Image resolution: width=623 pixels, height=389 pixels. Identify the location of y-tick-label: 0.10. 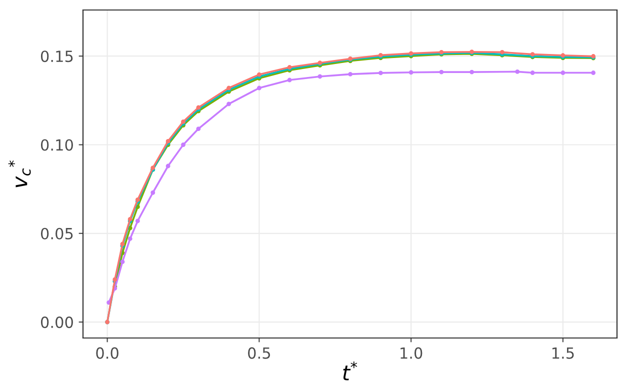
(56, 145).